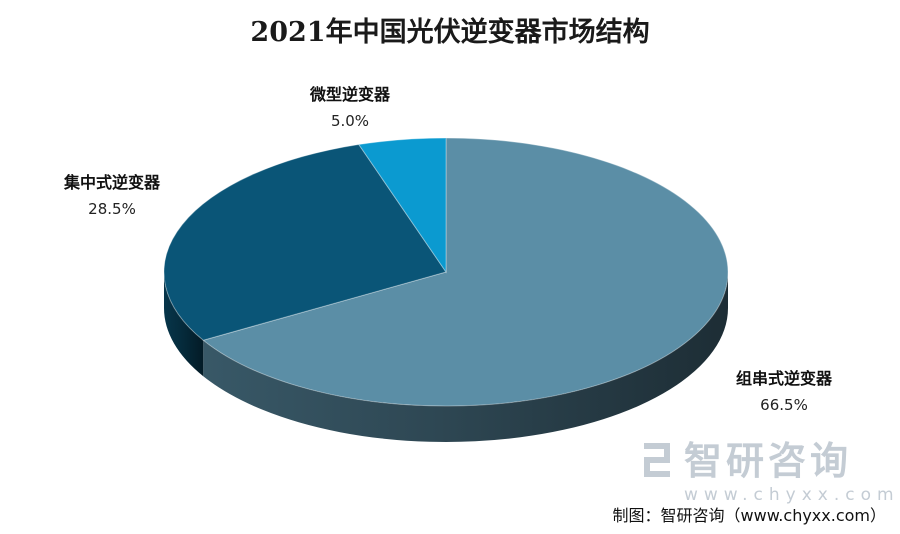 This screenshot has height=534, width=900. What do you see at coordinates (350, 94) in the screenshot?
I see `slice-label-name-2: 微型逆变器` at bounding box center [350, 94].